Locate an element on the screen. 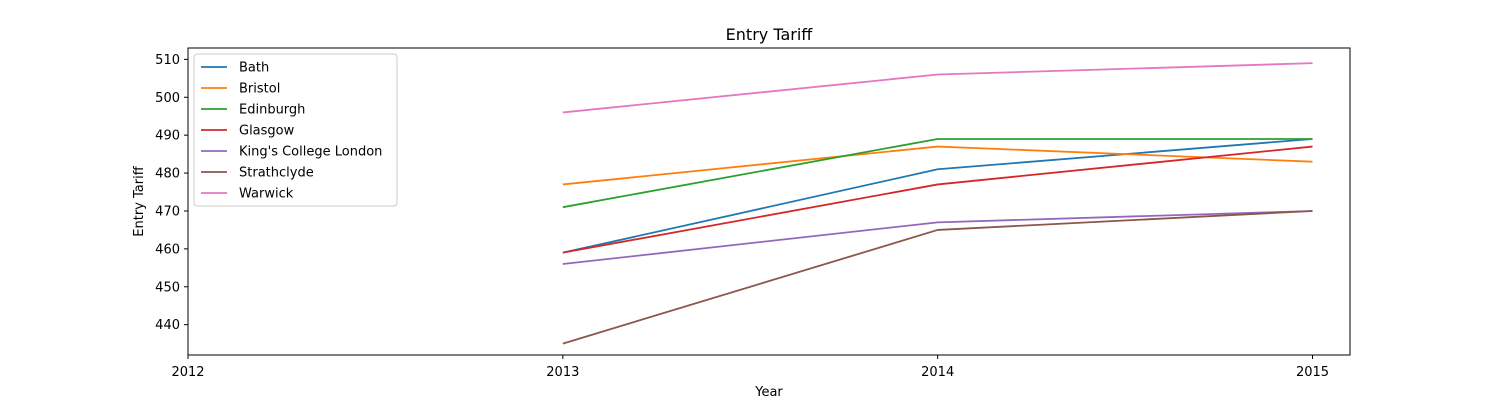 This screenshot has width=1500, height=400. x-axis-label: Year is located at coordinates (768, 392).